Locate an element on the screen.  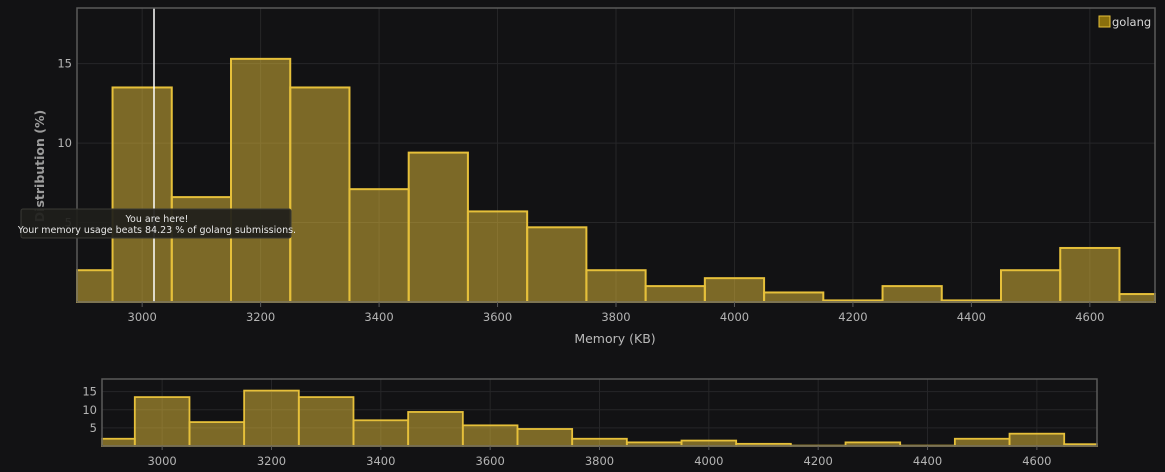
navigator-y-ticks: 5 10 15 is located at coordinates (89, 410).